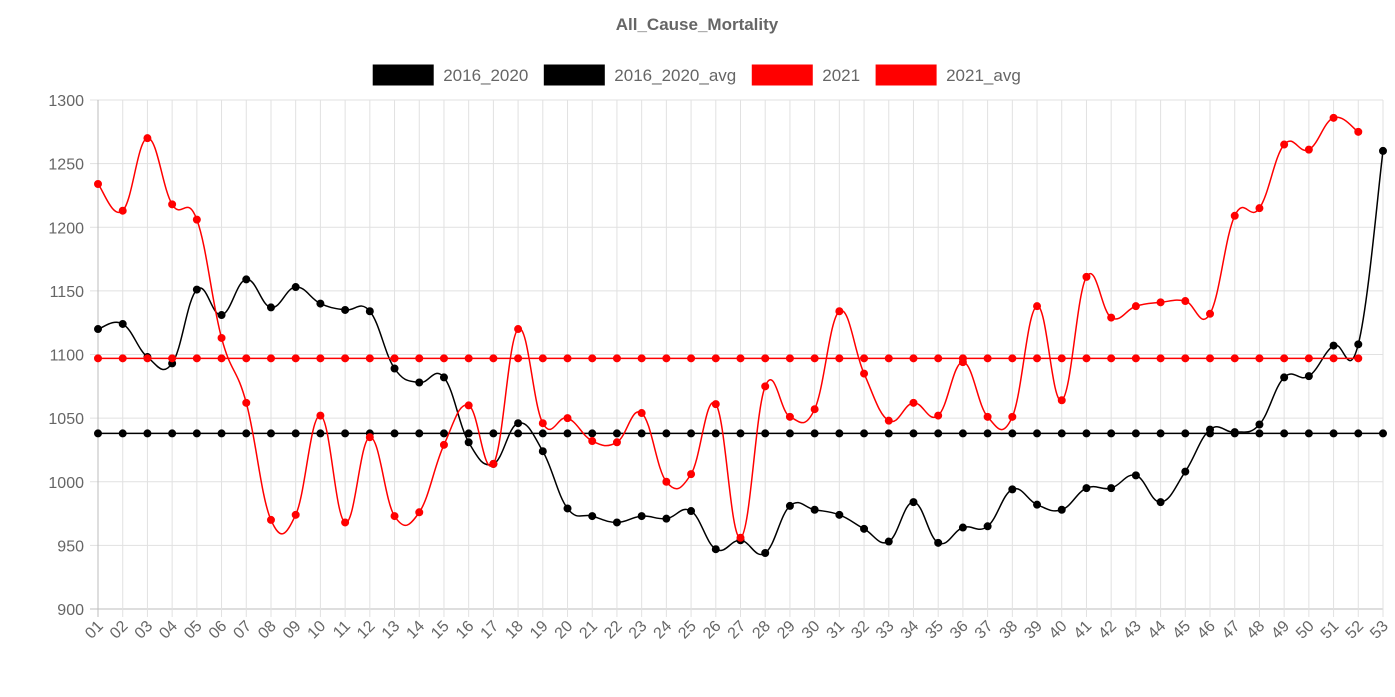 The height and width of the screenshot is (697, 1395). What do you see at coordinates (805, 75) in the screenshot?
I see `legend-item-2021: 2021` at bounding box center [805, 75].